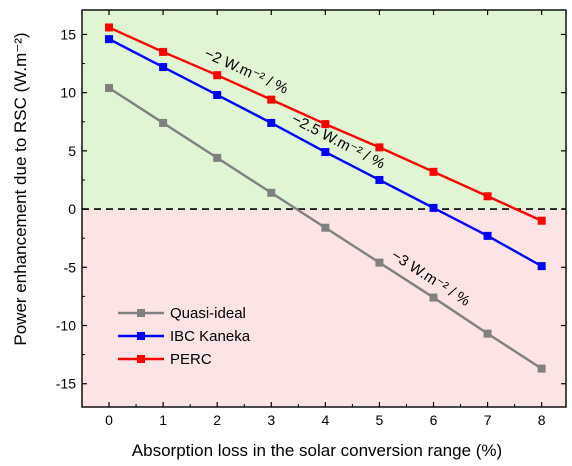 The width and height of the screenshot is (572, 466). Describe the element at coordinates (488, 420) in the screenshot. I see `x-tick-label: 7` at that location.